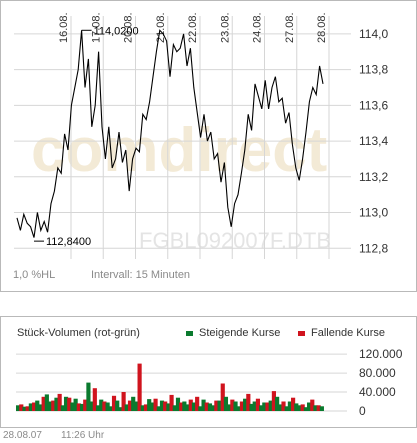 This screenshot has width=417, height=443. I want to click on x-tick-label: 23.08., so click(225, 27).